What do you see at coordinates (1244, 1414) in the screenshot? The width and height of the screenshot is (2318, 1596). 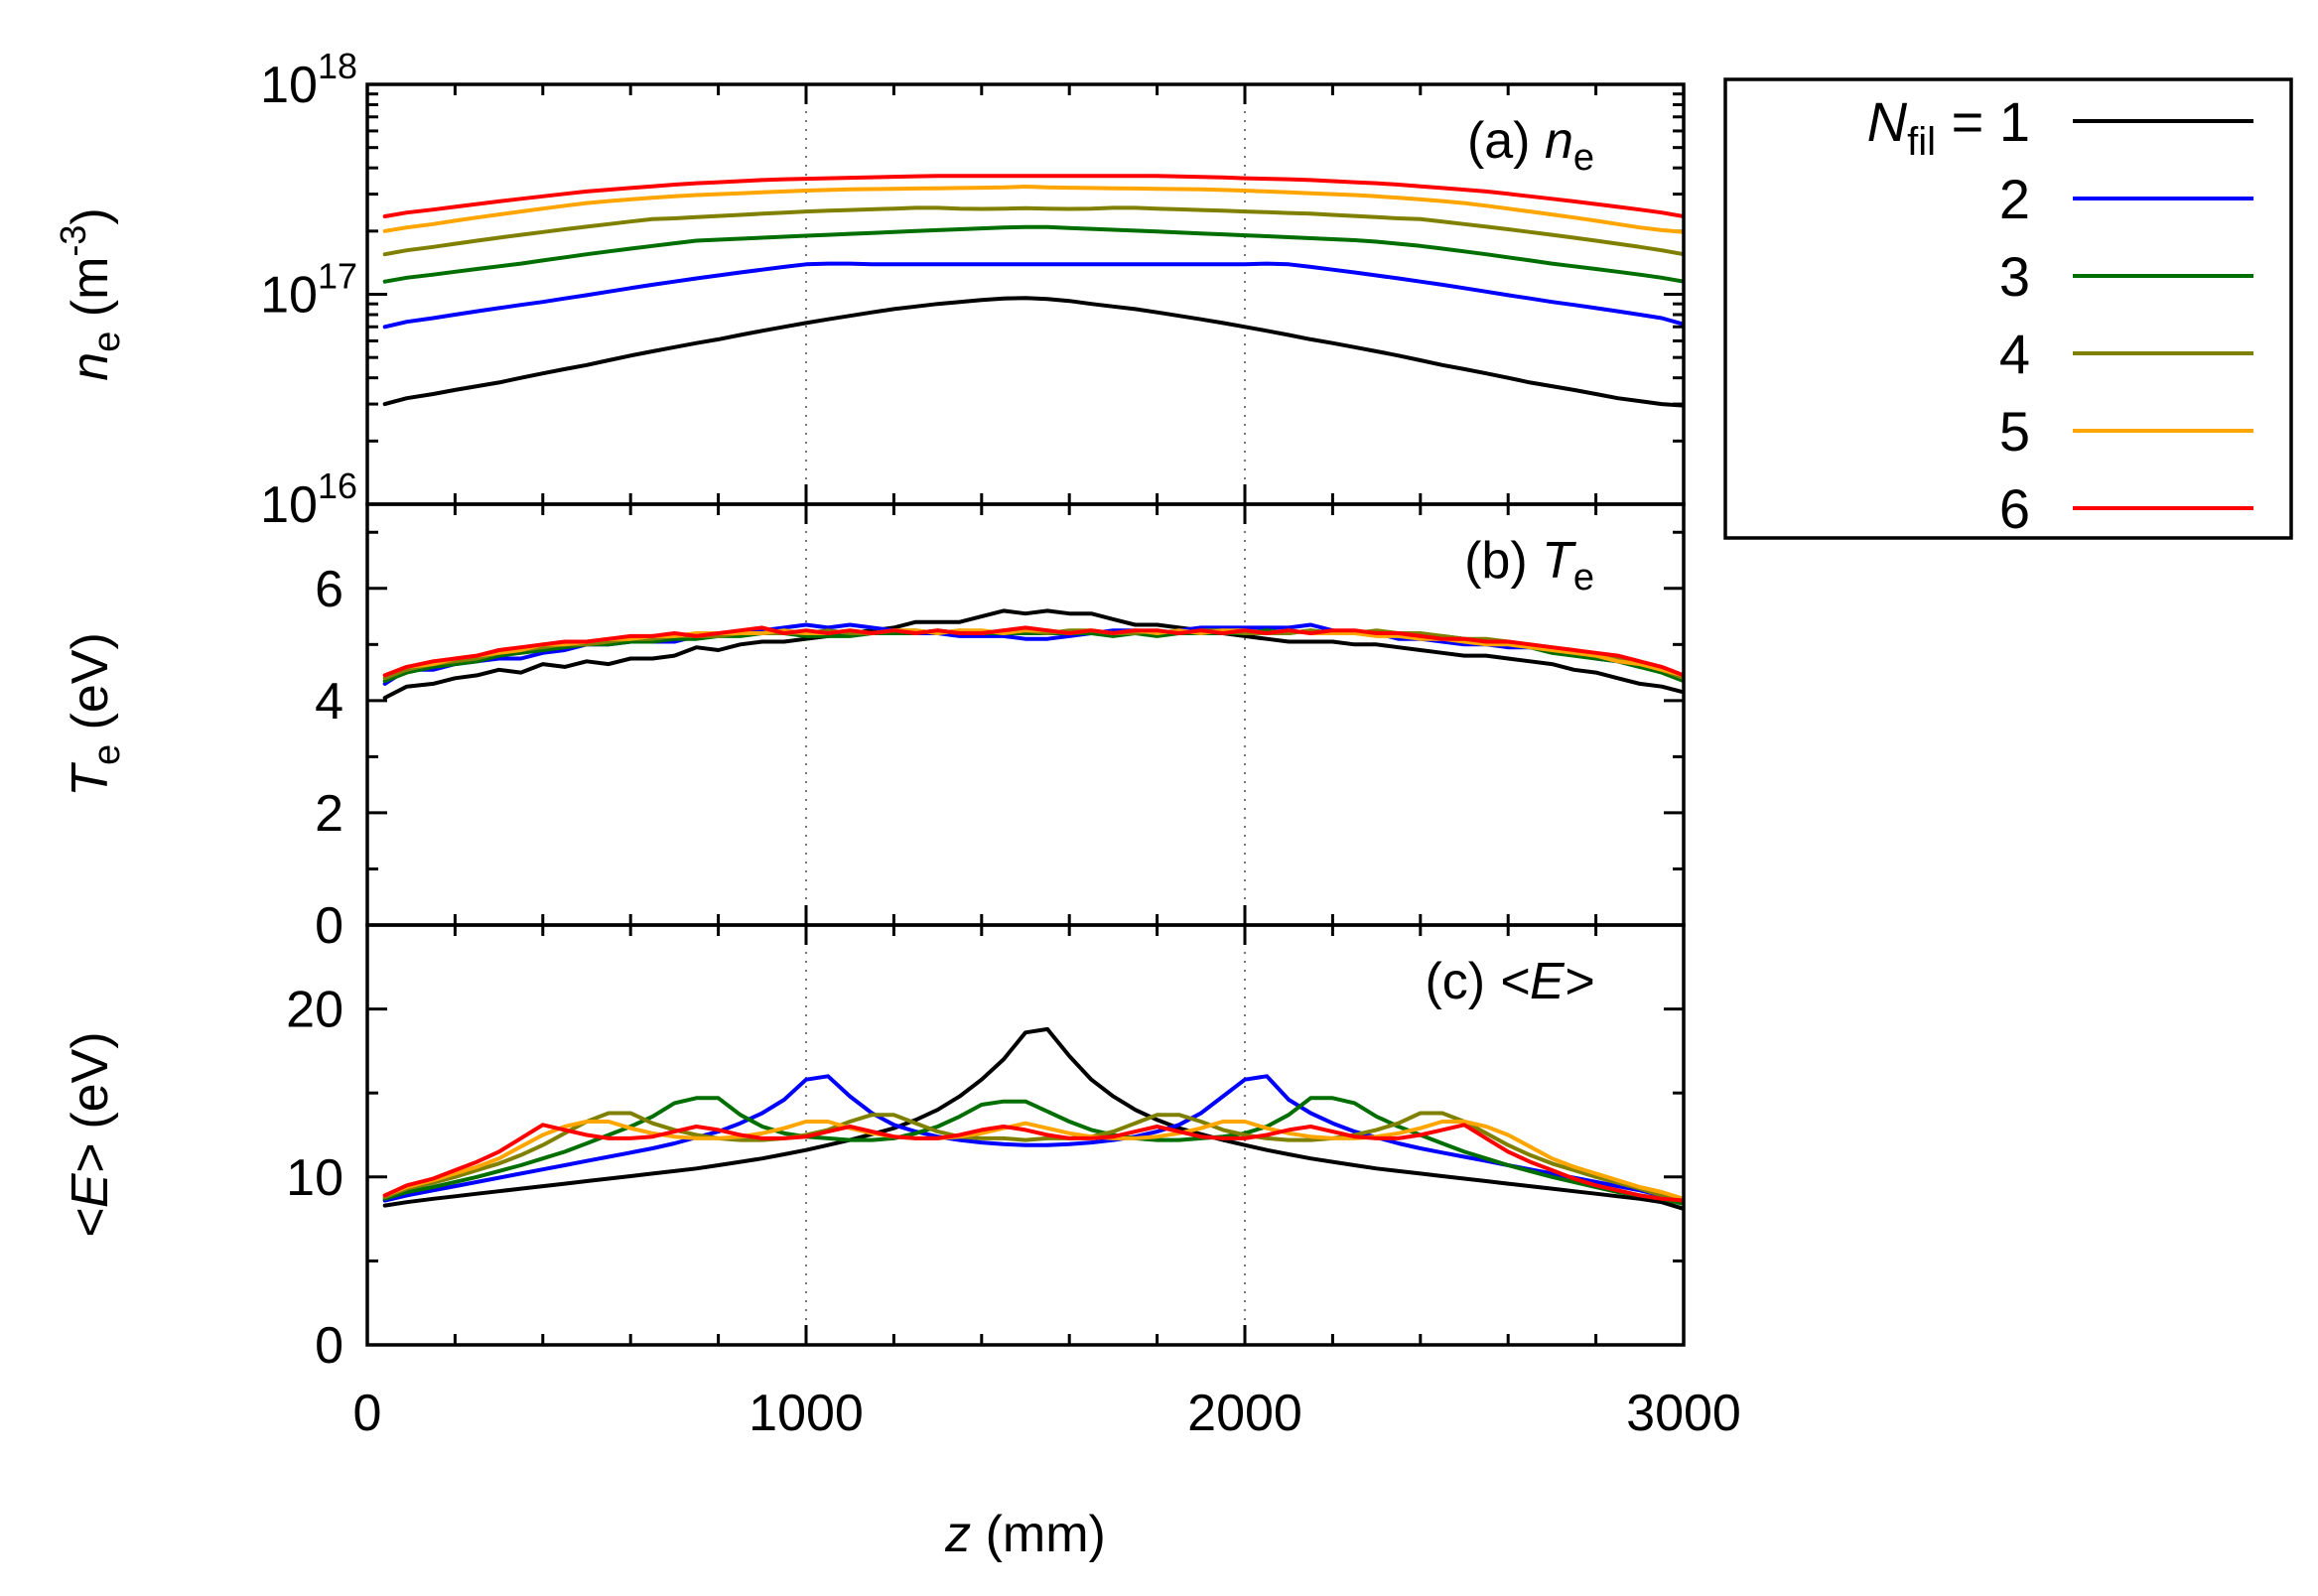 I see `x-tick-label: 2000` at bounding box center [1244, 1414].